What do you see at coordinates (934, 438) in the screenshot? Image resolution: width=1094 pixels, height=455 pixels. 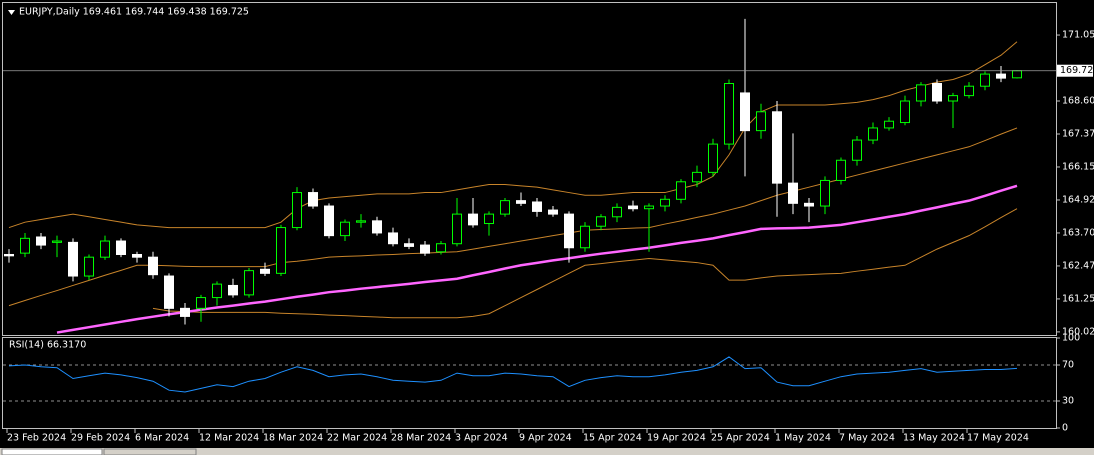 I see `x-tick-label: 13 May 2024` at bounding box center [934, 438].